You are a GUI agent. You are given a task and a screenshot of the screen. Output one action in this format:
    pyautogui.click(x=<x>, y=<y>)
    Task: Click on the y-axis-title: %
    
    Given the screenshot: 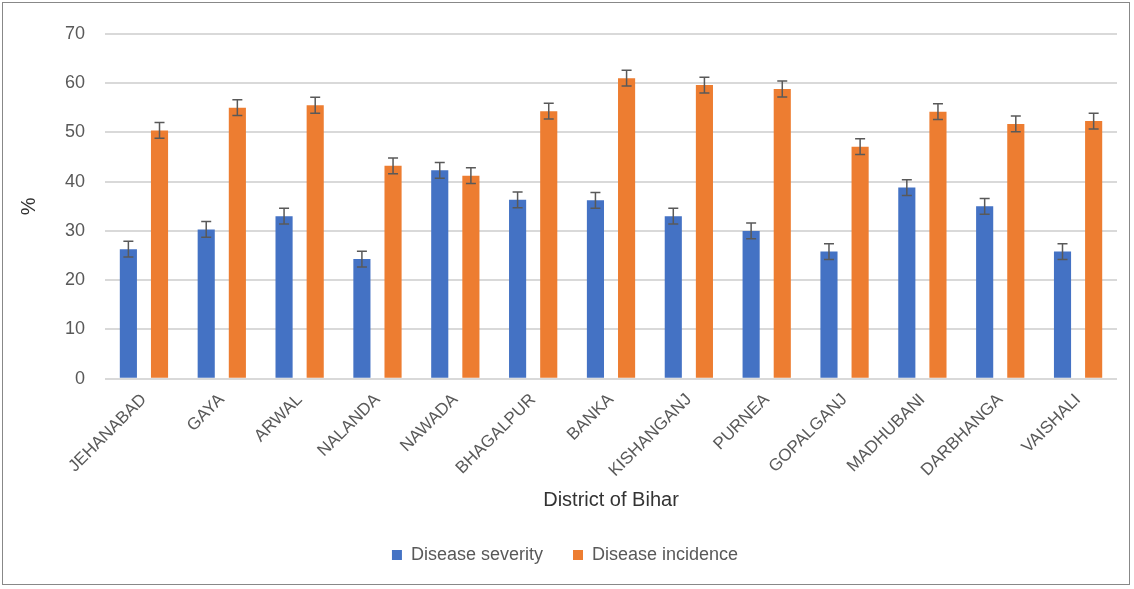 What is the action you would take?
    pyautogui.click(x=27, y=206)
    